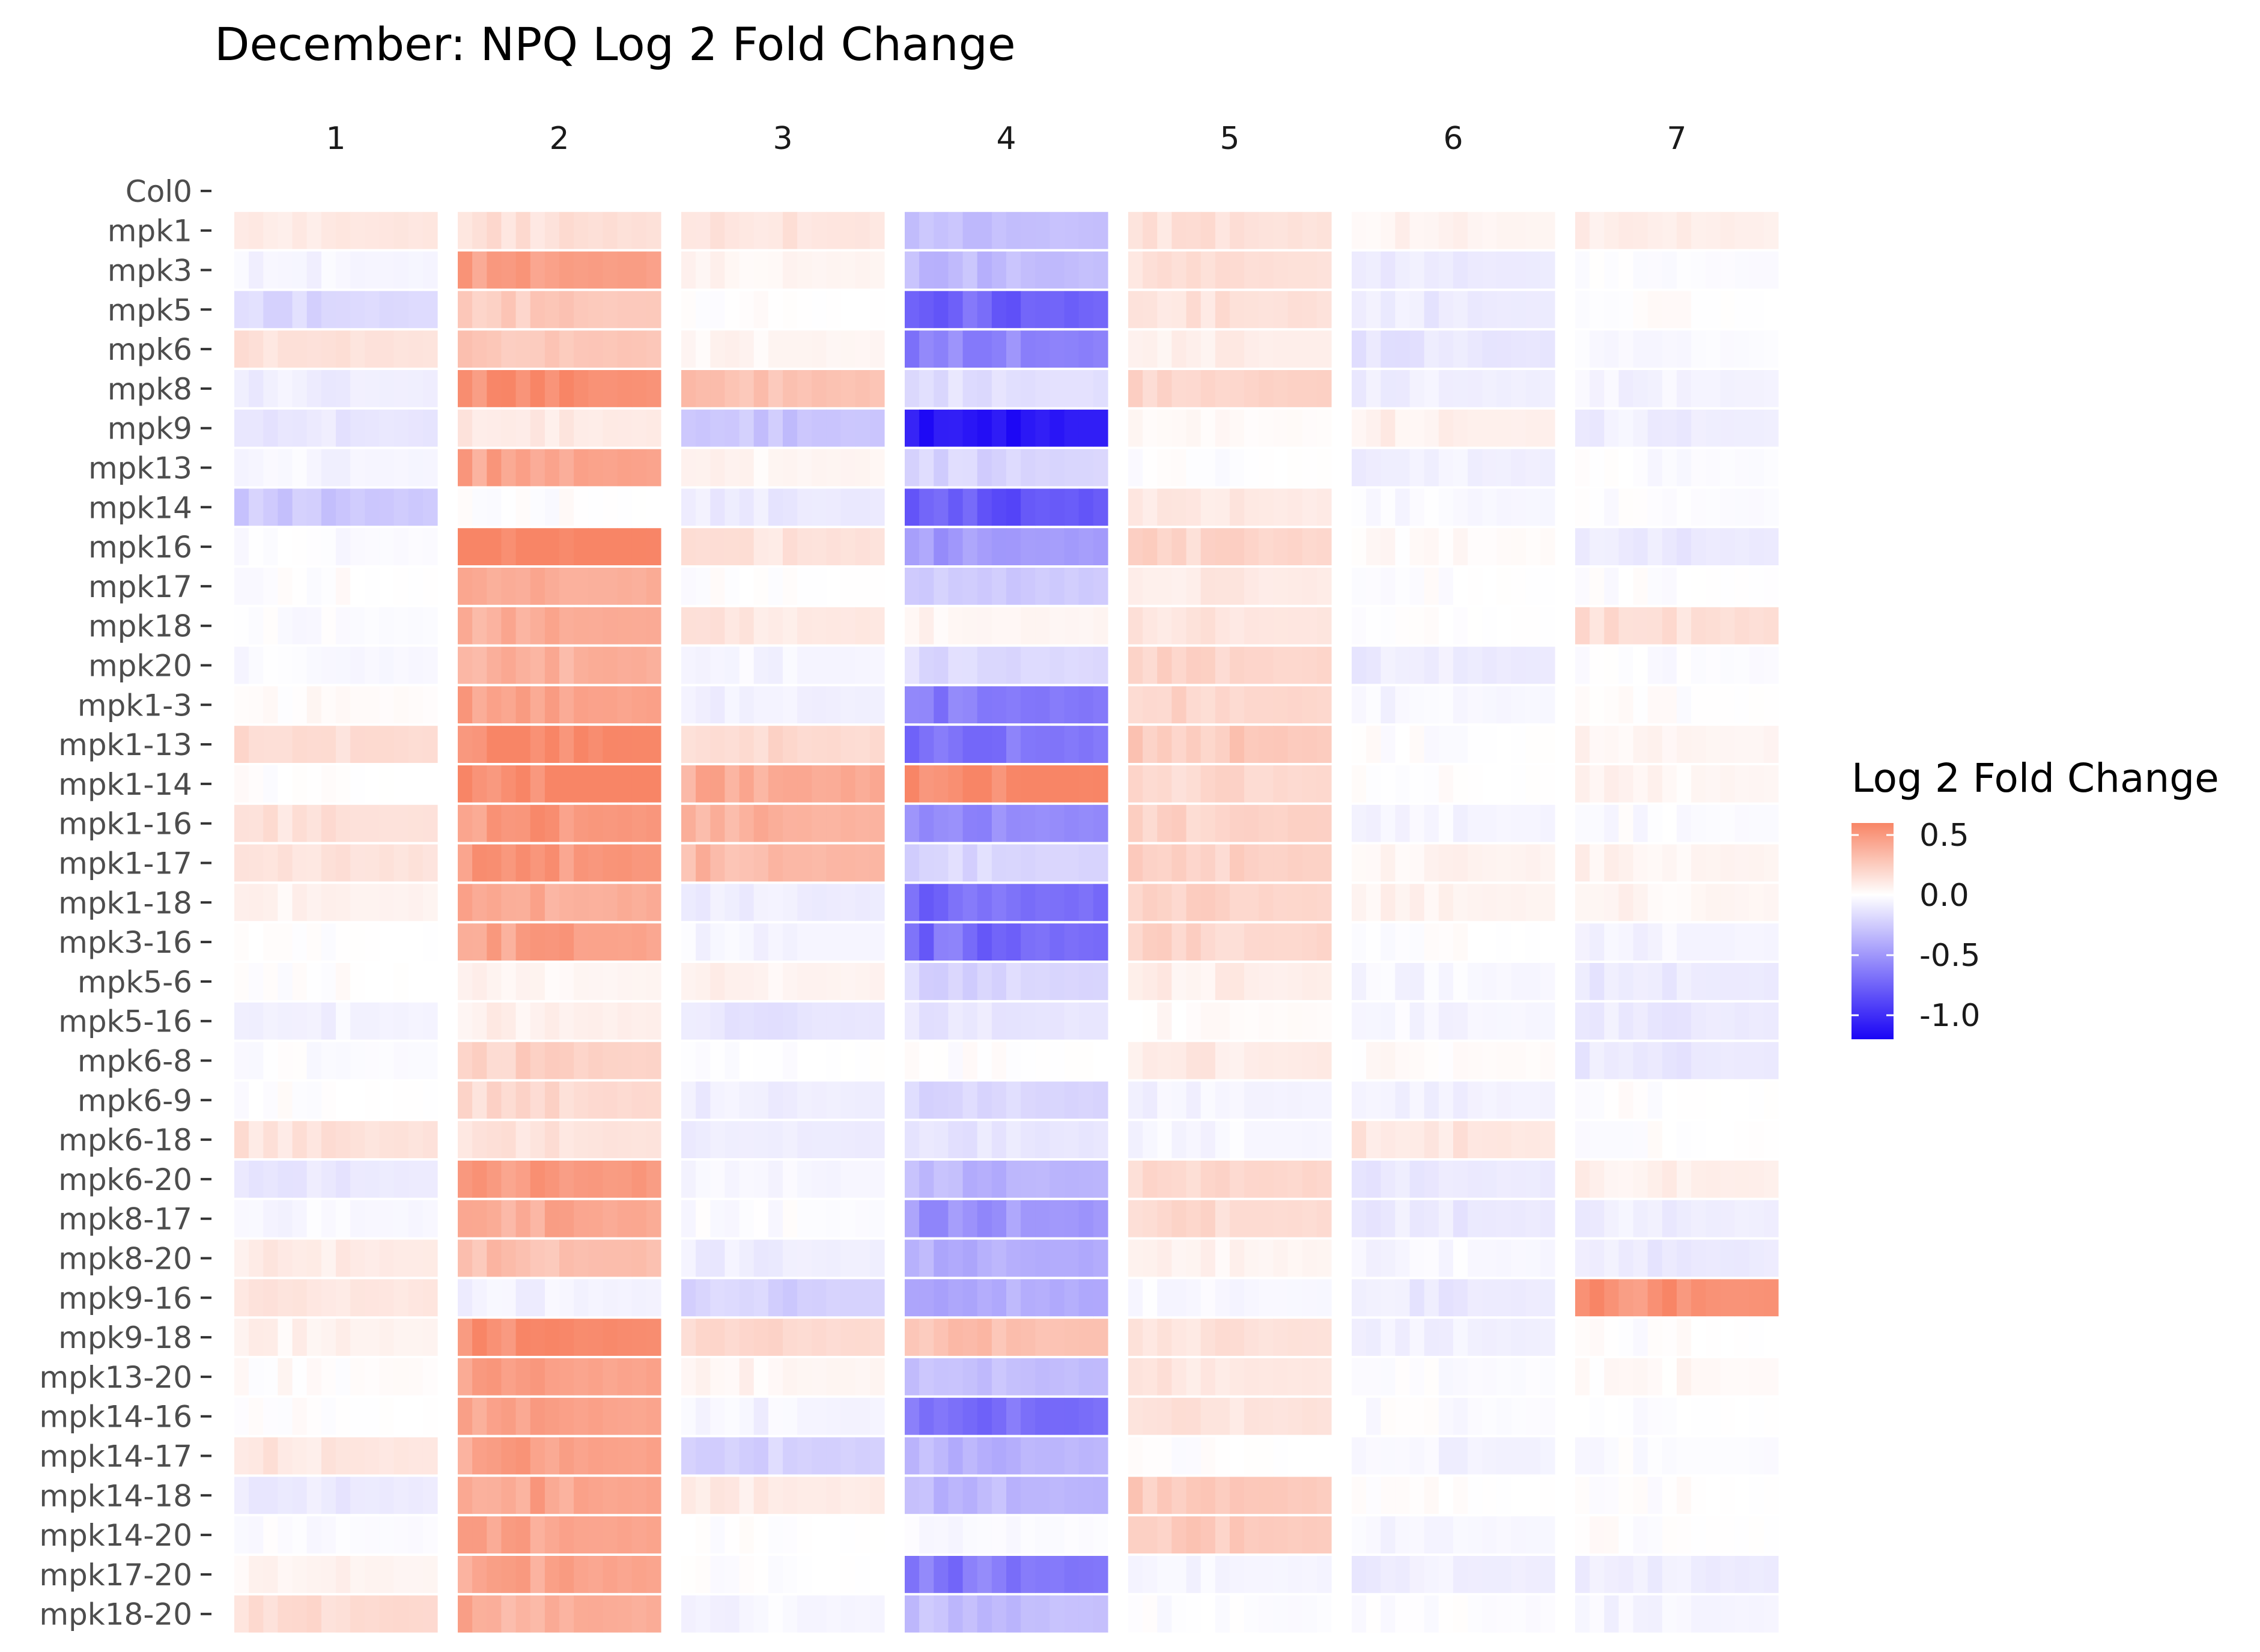 The width and height of the screenshot is (2260, 1652). What do you see at coordinates (1006, 139) in the screenshot?
I see `facet-label-4: 4` at bounding box center [1006, 139].